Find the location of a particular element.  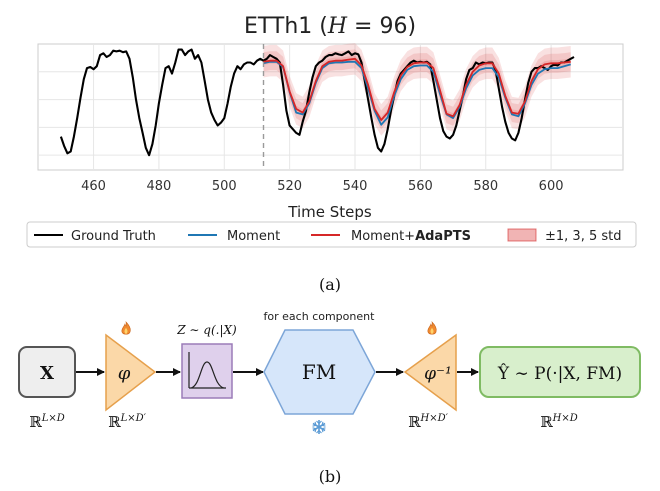

x-tick-label: 580 is located at coordinates (485, 186).